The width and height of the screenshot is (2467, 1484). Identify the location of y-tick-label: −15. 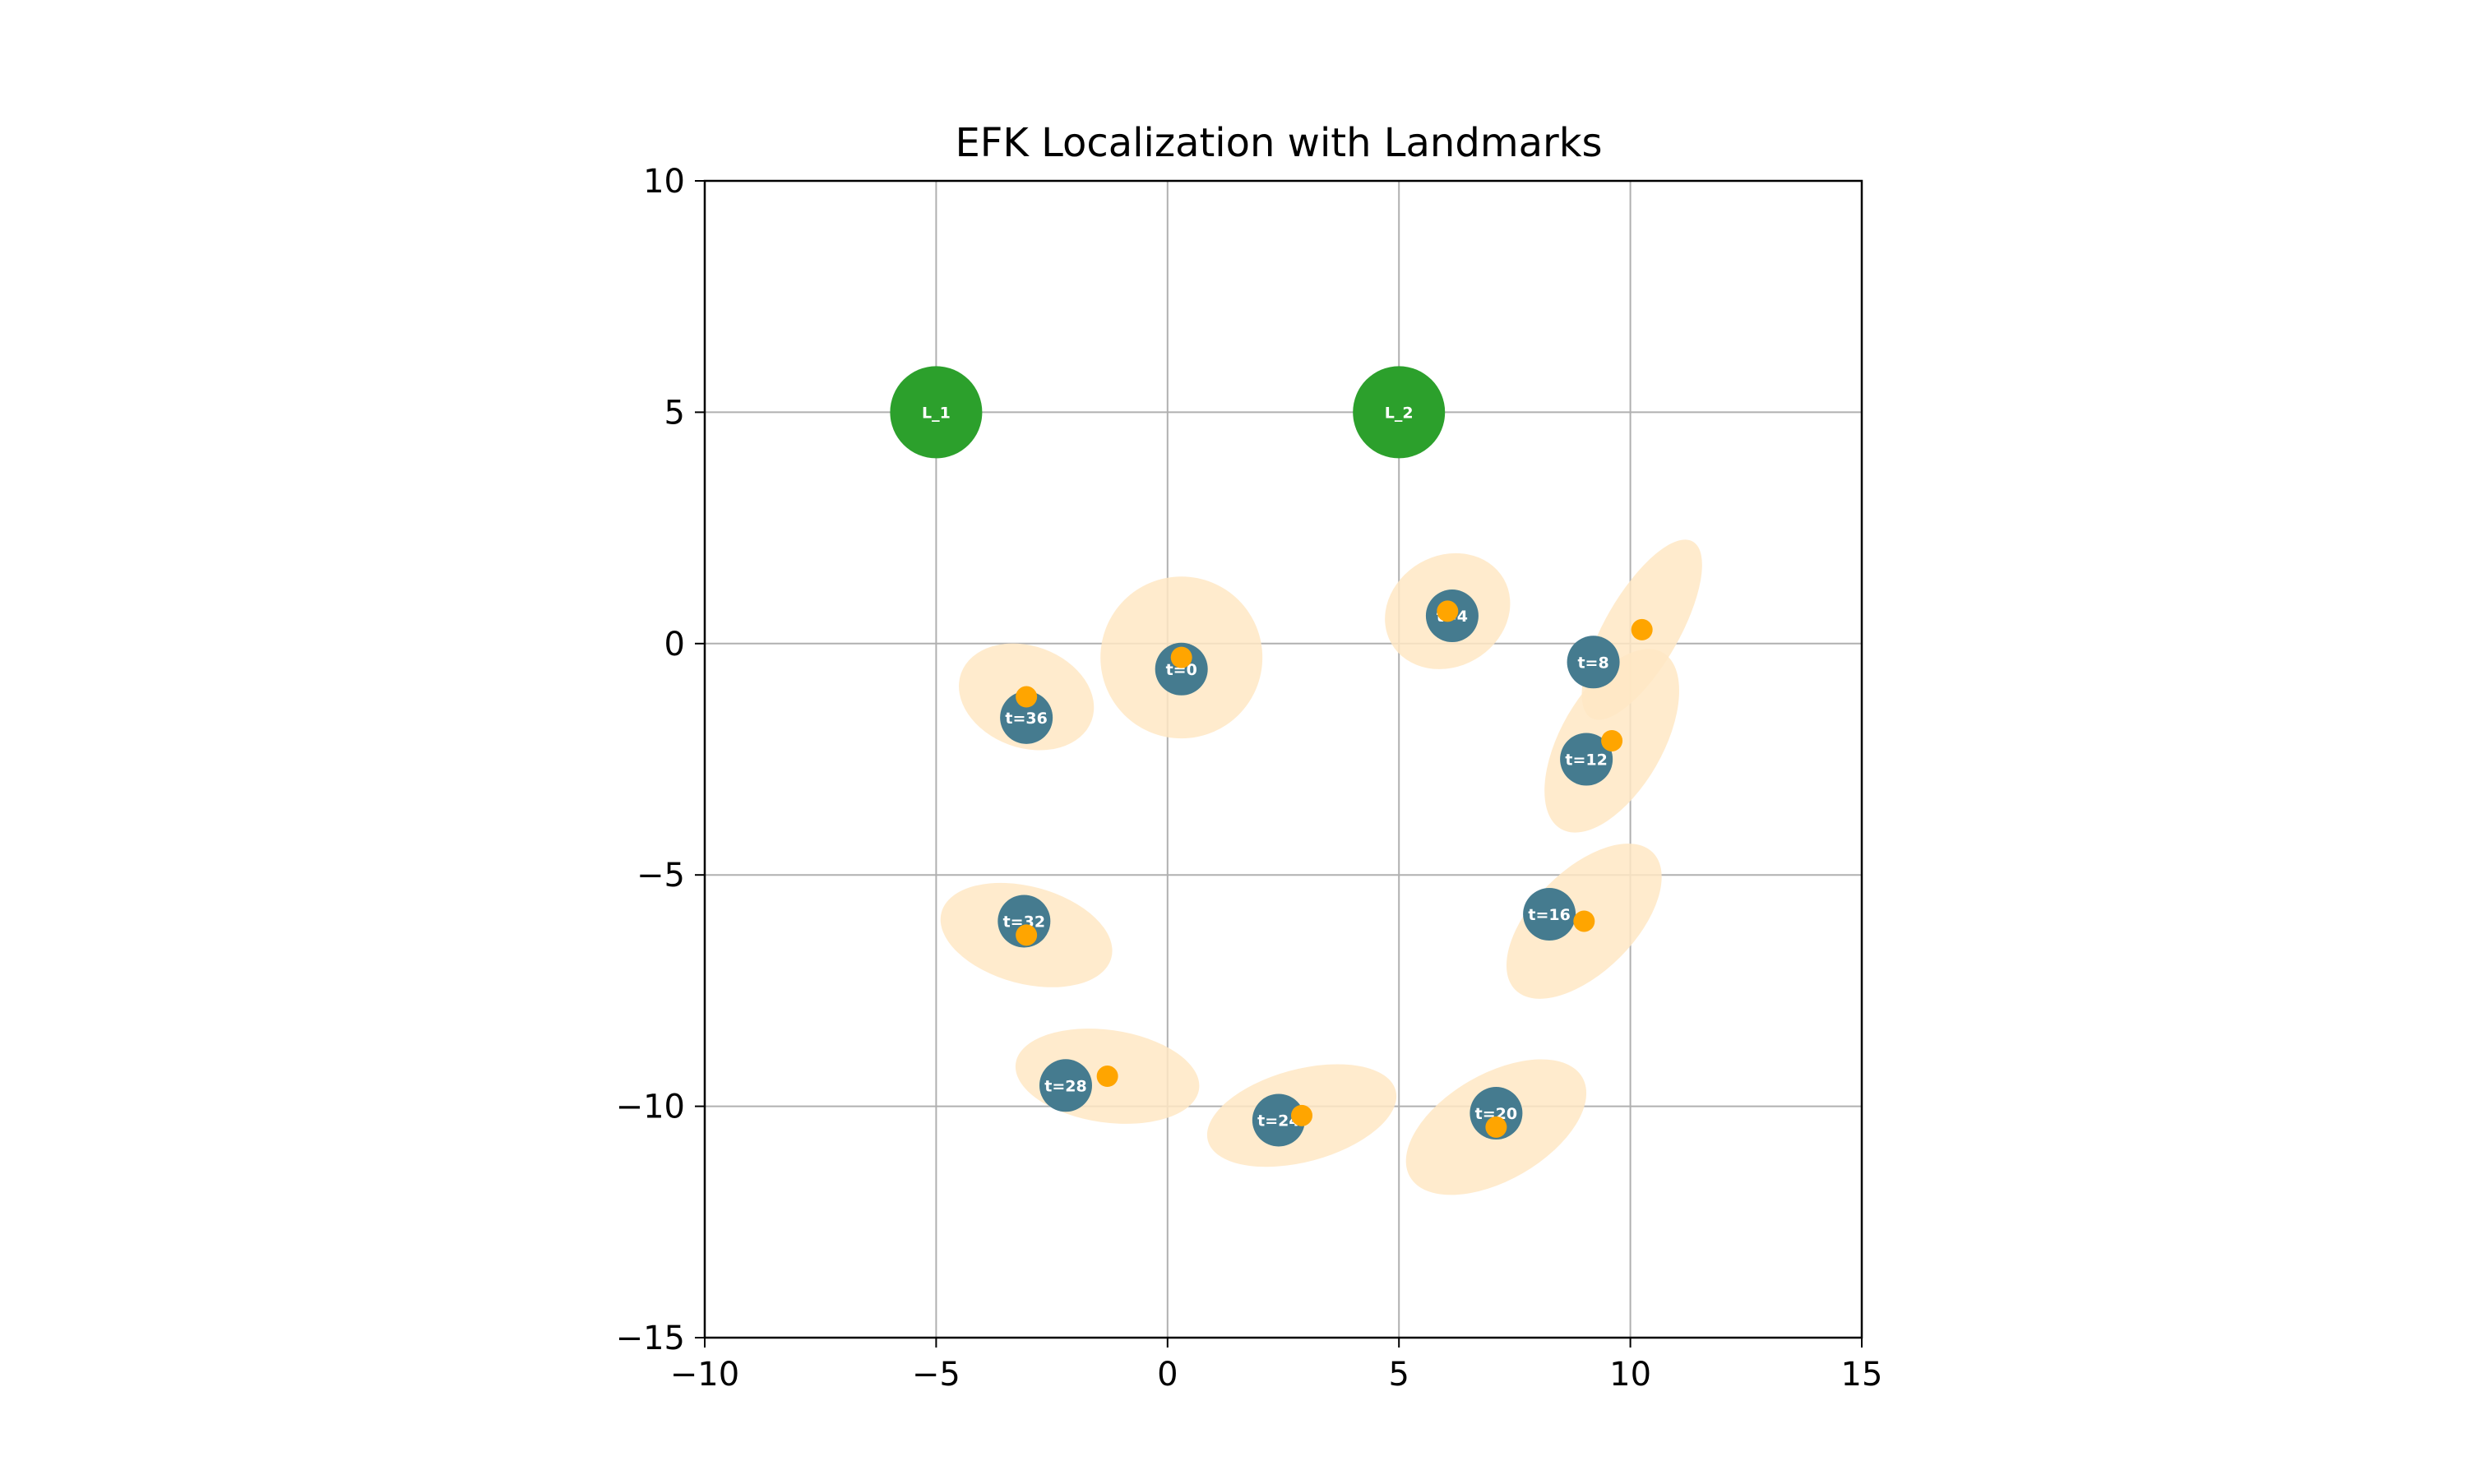
(650, 1338).